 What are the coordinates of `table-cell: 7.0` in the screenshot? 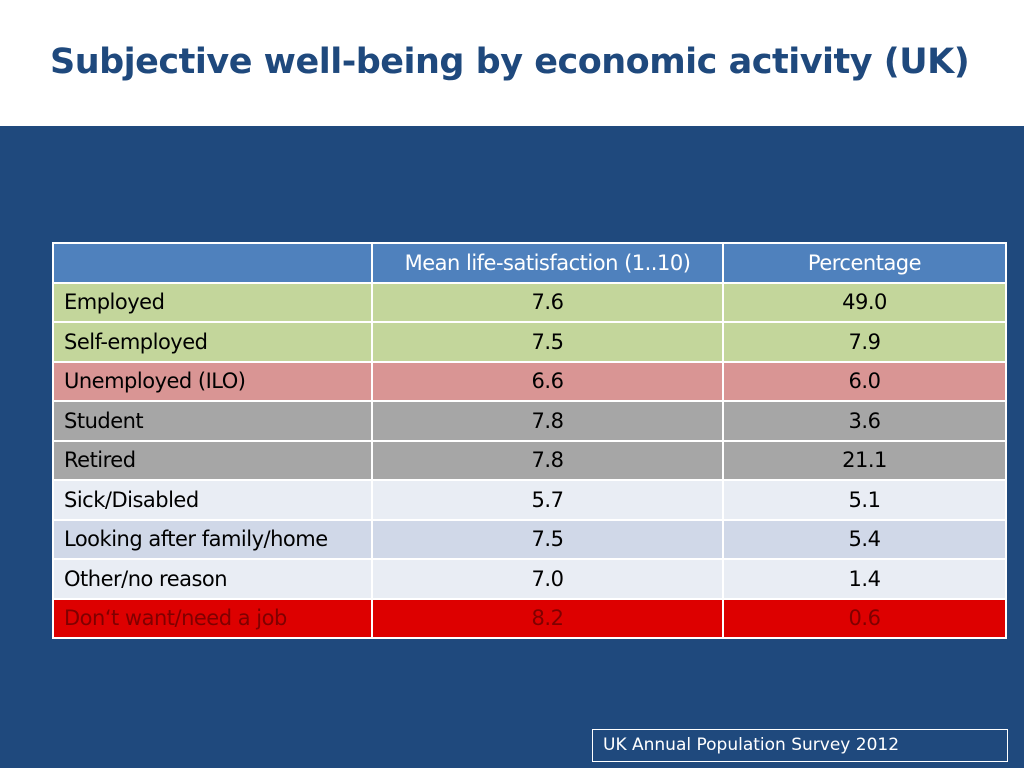 It's located at (547, 579).